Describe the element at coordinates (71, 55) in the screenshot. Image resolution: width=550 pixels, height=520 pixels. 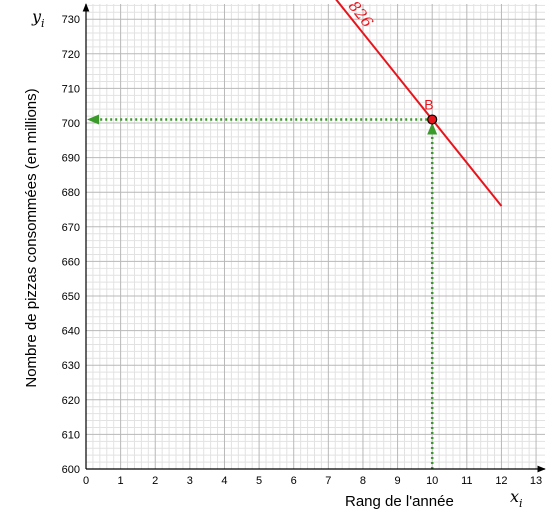
I see `y-tick-label: 720` at that location.